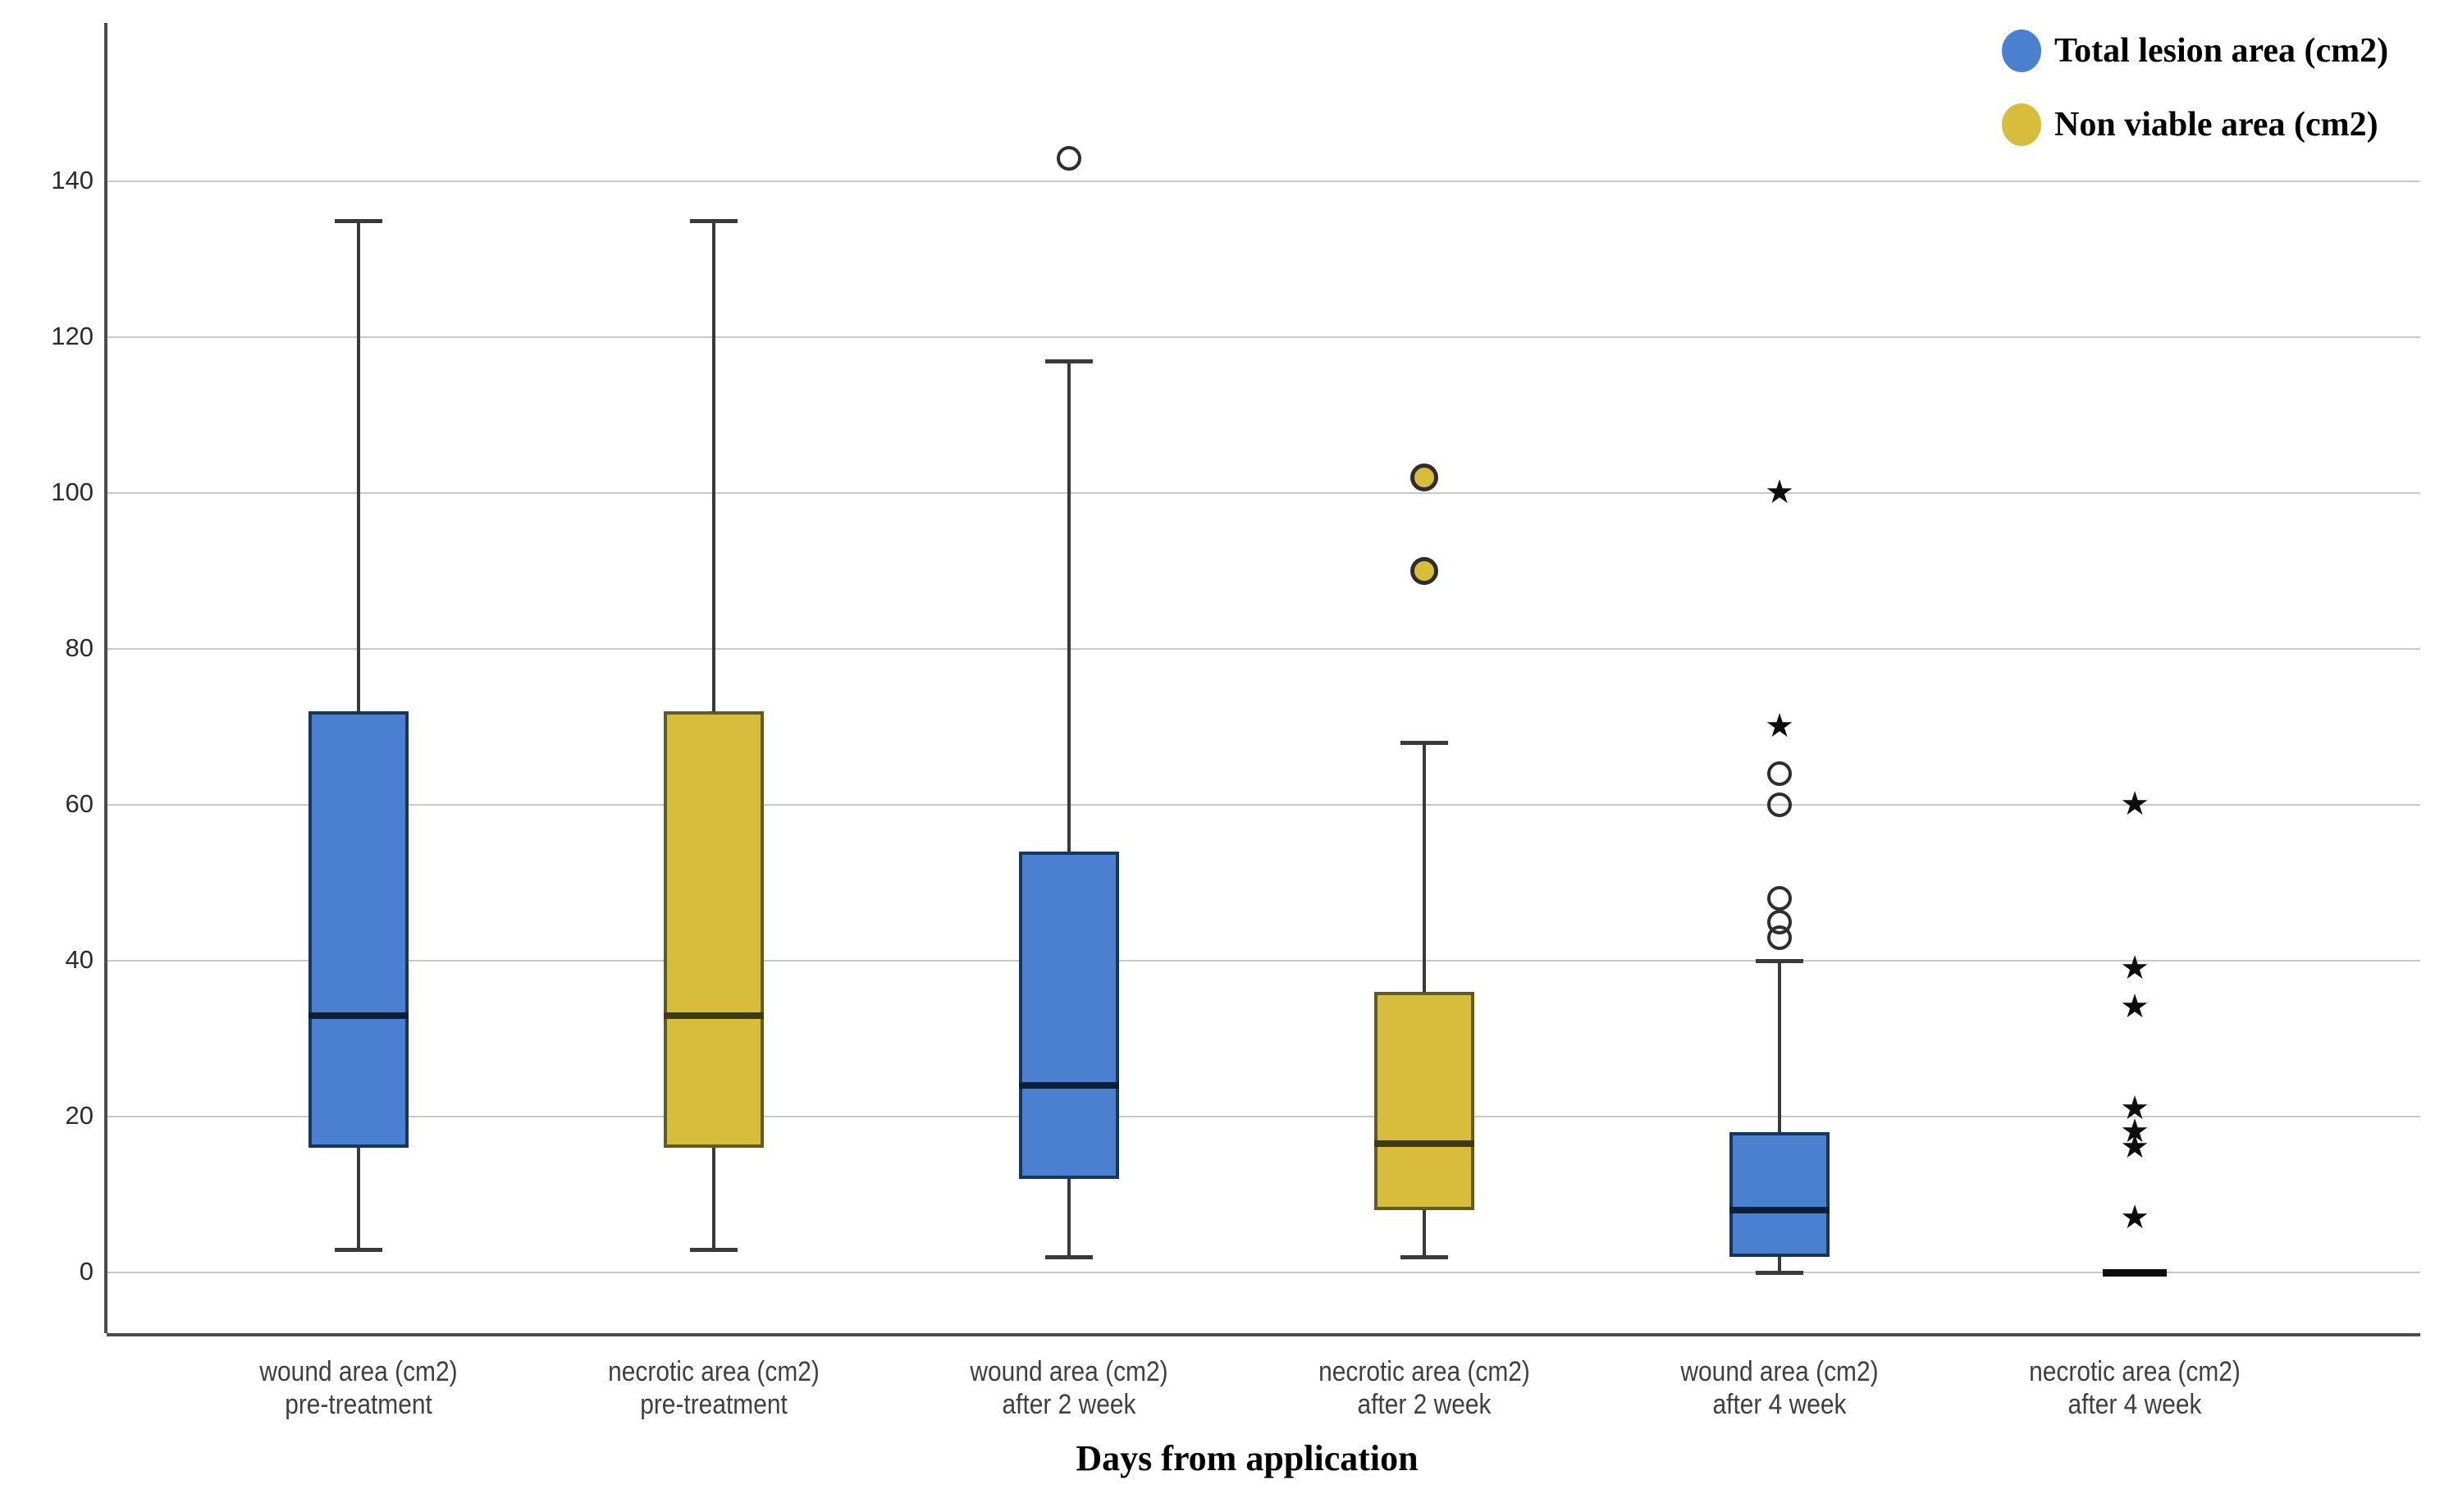 The height and width of the screenshot is (1512, 2458). Describe the element at coordinates (79, 959) in the screenshot. I see `y-tick-label: 40` at that location.